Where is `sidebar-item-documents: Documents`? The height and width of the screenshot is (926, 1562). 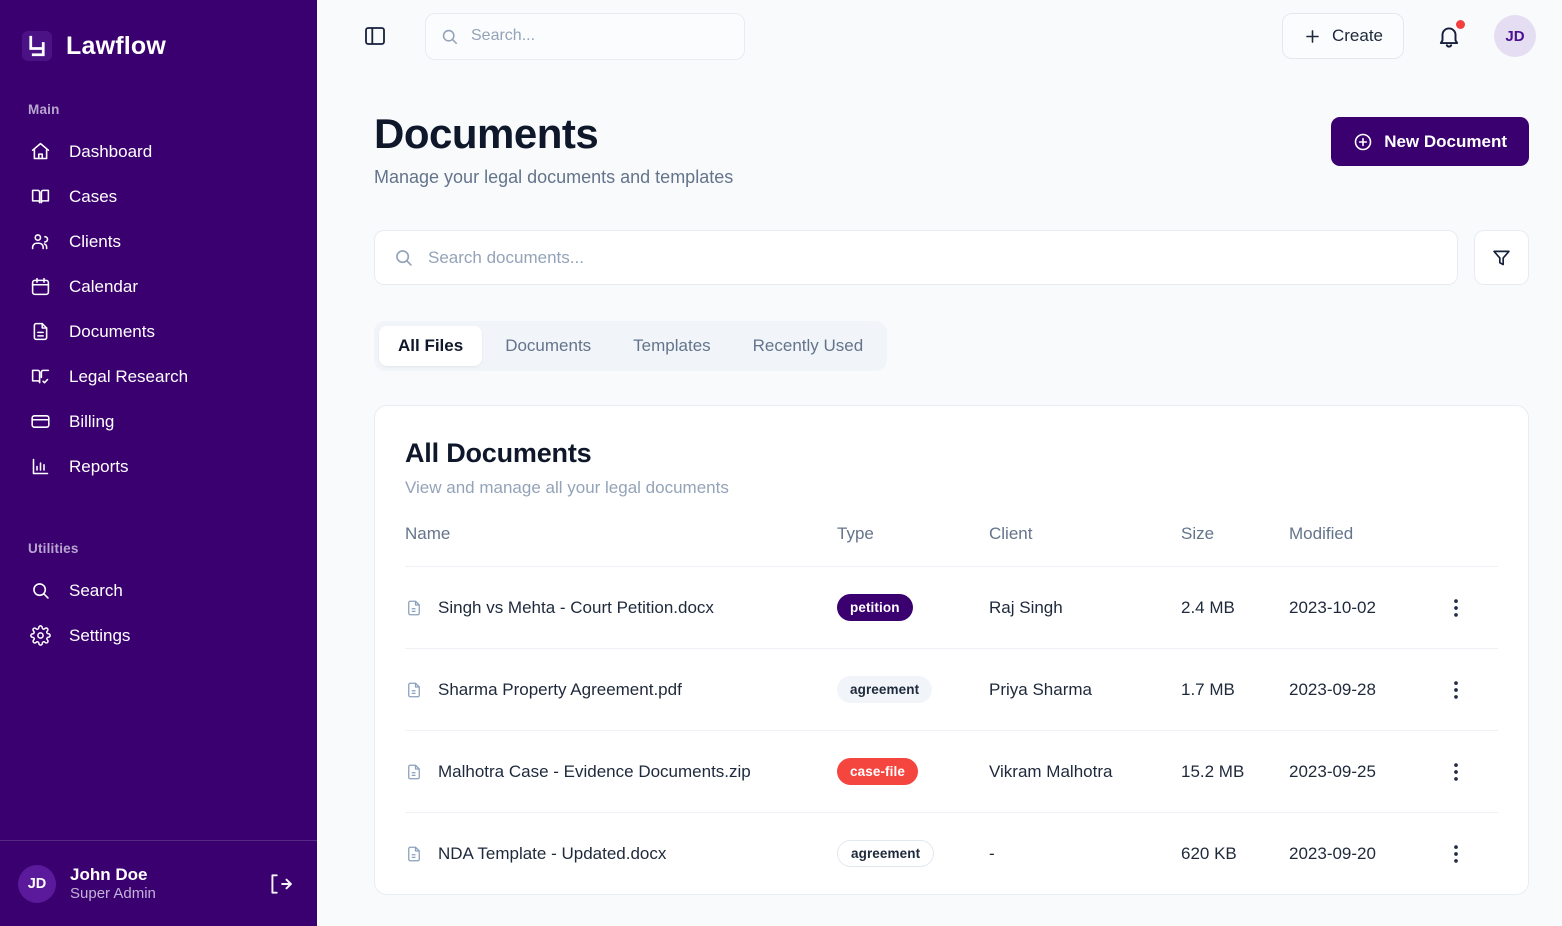
sidebar-item-documents: Documents is located at coordinates (158, 331).